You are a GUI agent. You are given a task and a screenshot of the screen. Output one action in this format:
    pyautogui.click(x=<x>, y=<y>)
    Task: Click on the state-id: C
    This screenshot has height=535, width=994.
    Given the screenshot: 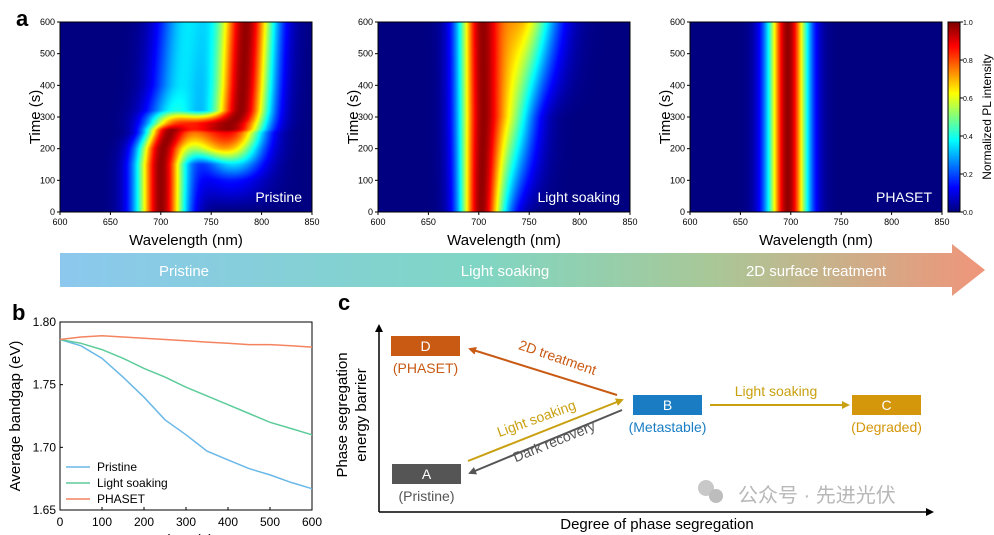 What is the action you would take?
    pyautogui.click(x=886, y=405)
    